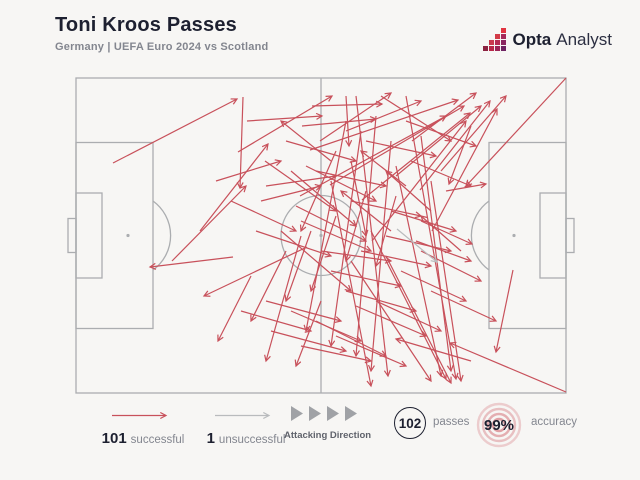 The image size is (640, 480). Describe the element at coordinates (527, 235) in the screenshot. I see `right-penalty-area` at that location.